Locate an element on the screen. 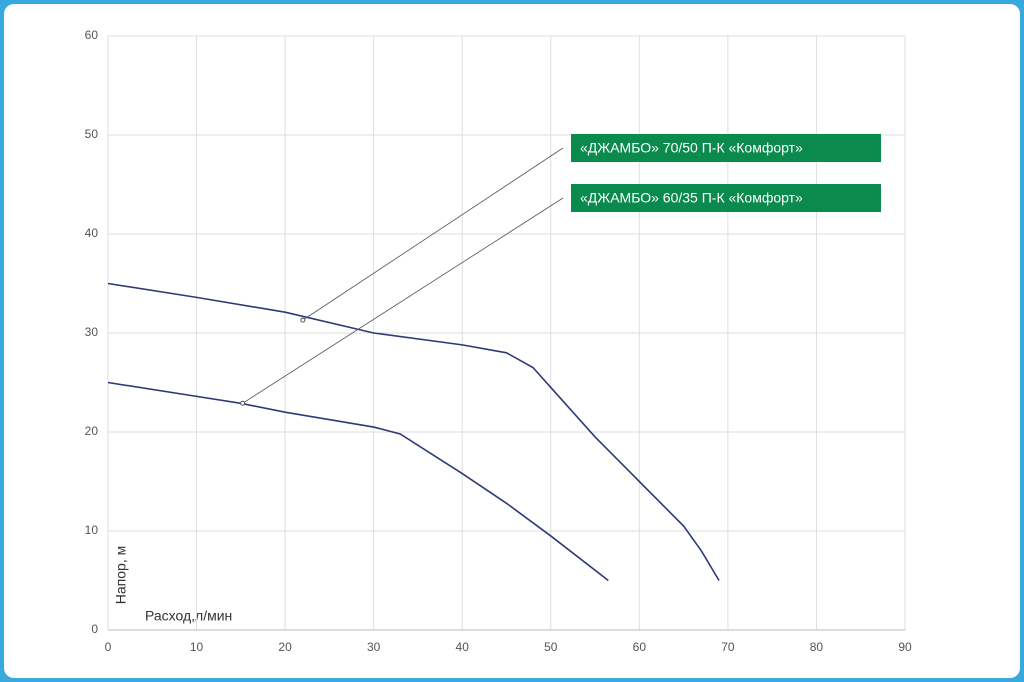 Image resolution: width=1024 pixels, height=682 pixels. x-tick-label: 50 is located at coordinates (551, 647).